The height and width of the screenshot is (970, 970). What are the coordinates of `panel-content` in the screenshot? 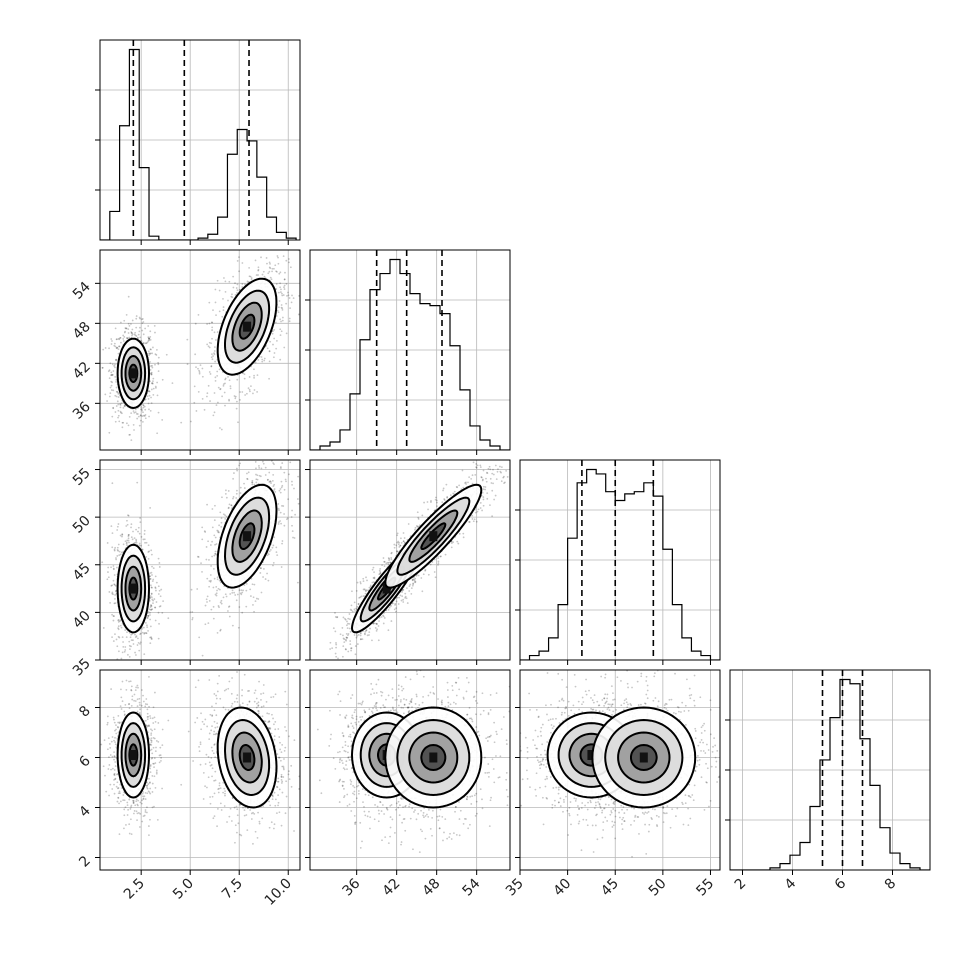 It's located at (419, 561).